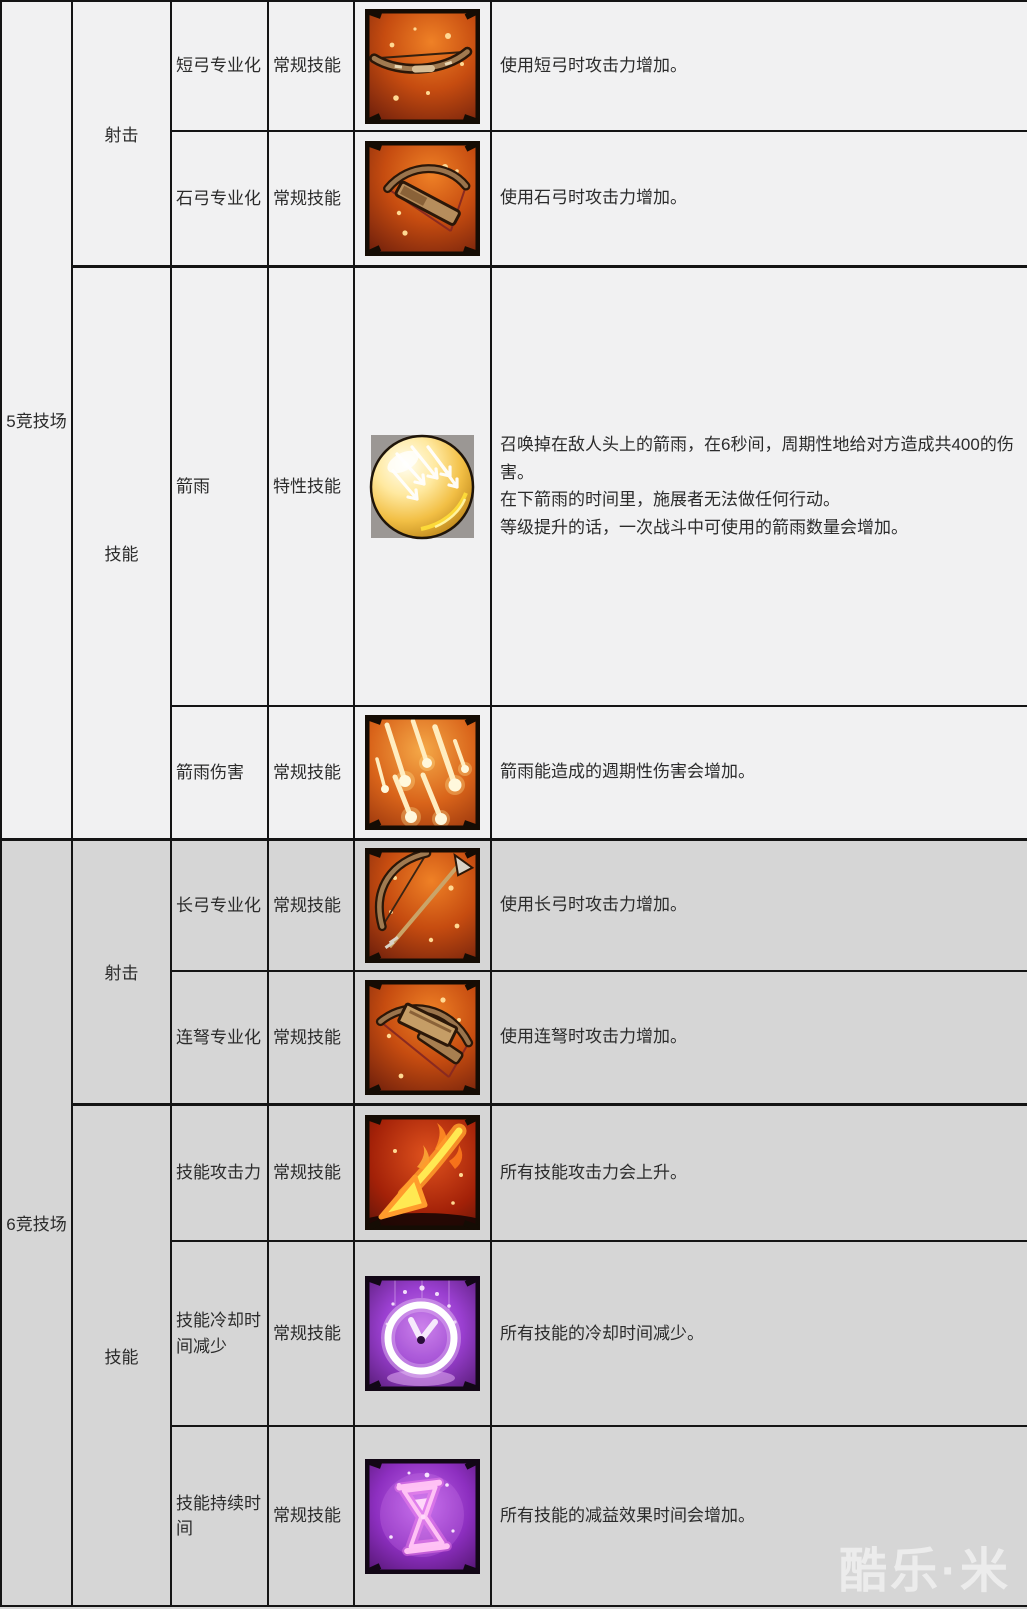 This screenshot has width=1027, height=1609. I want to click on duration-hourglass-icon, so click(422, 1516).